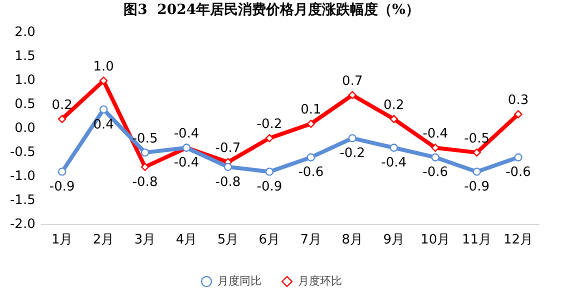  I want to click on data-label: 0.3, so click(518, 100).